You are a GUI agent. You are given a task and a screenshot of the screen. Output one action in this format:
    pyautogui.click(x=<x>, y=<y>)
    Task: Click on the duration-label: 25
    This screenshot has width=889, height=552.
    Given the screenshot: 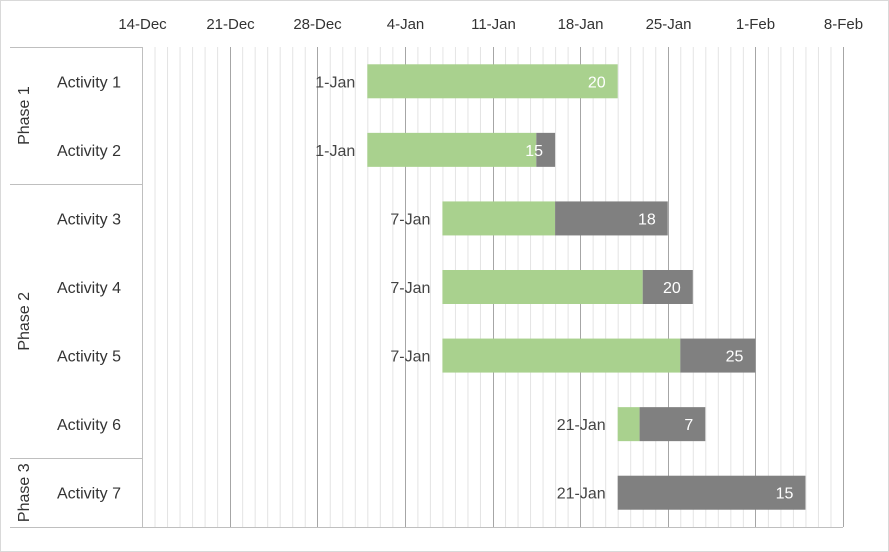 What is the action you would take?
    pyautogui.click(x=735, y=357)
    